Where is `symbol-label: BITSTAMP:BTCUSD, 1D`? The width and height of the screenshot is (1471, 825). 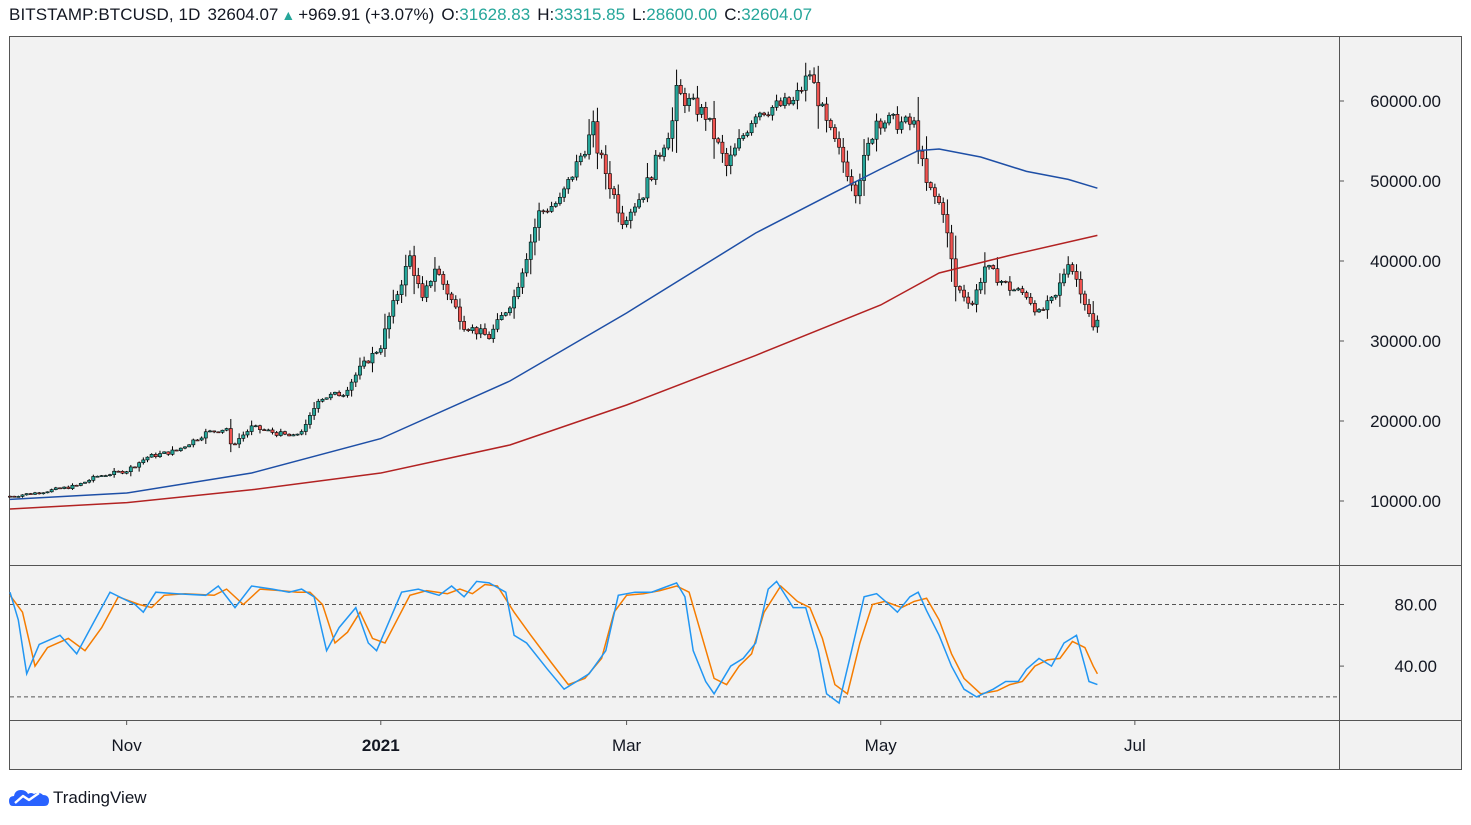 symbol-label: BITSTAMP:BTCUSD, 1D is located at coordinates (105, 14).